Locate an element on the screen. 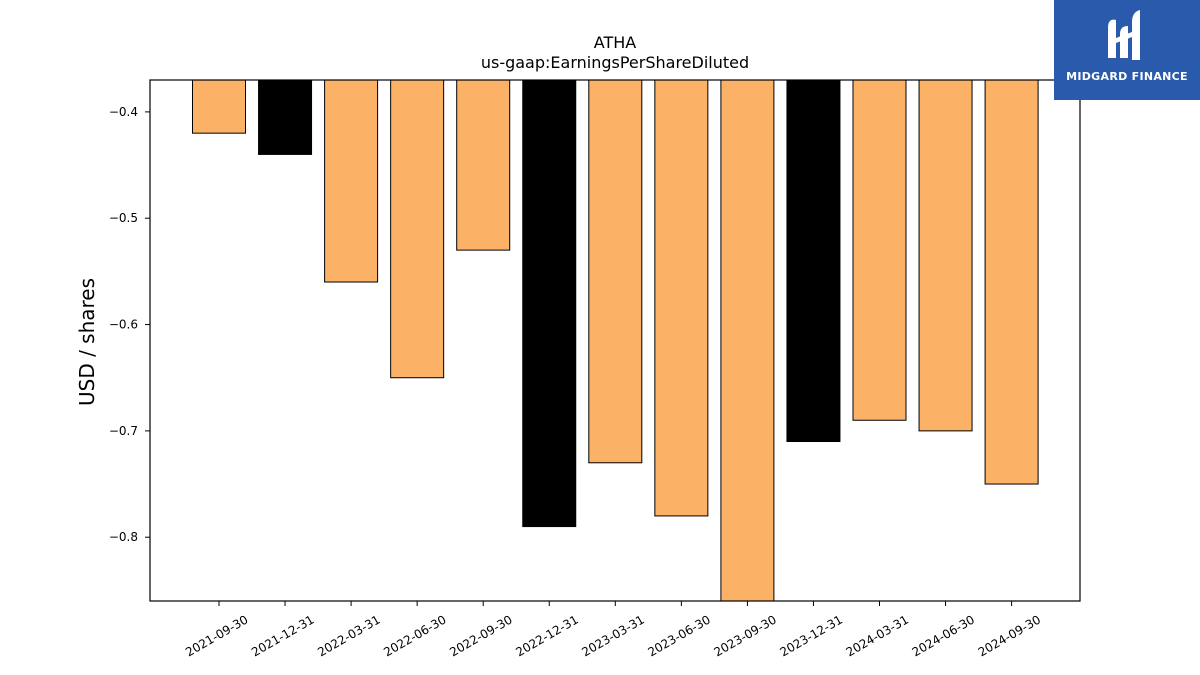 This screenshot has width=1200, height=675. midgard-finance-logo: MIDGARD FINANCE is located at coordinates (1127, 50).